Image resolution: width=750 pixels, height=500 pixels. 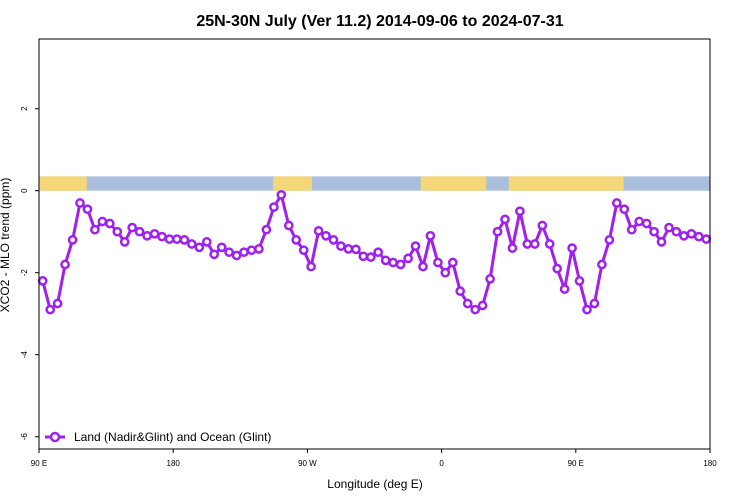 I want to click on legend: Land (Nadir&Glint) and Ocean (Glint), so click(x=158, y=437).